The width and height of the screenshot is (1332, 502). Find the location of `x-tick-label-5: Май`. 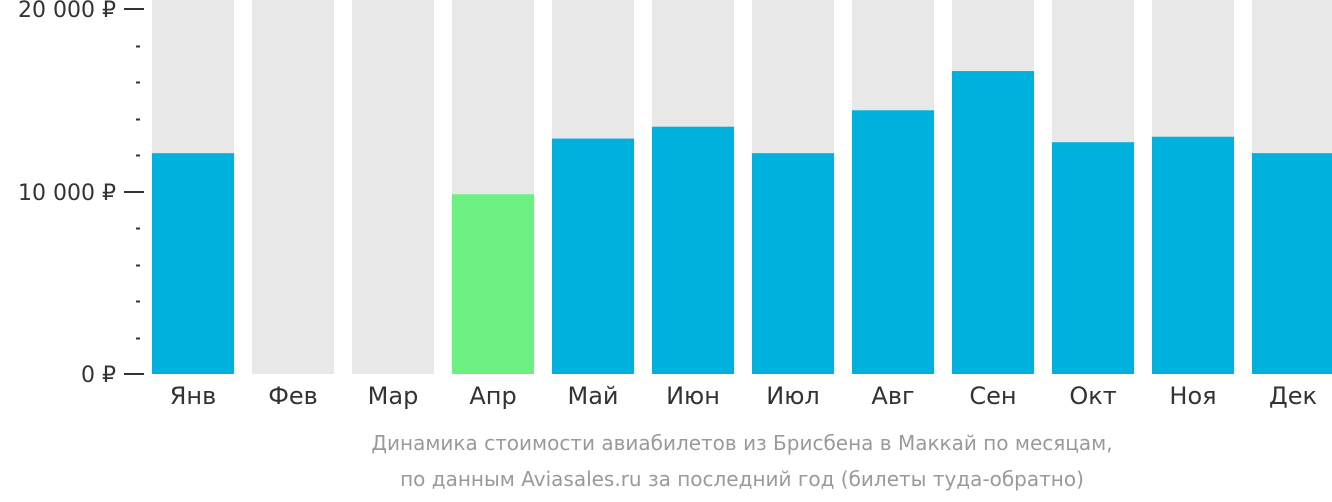

x-tick-label-5: Май is located at coordinates (592, 396).